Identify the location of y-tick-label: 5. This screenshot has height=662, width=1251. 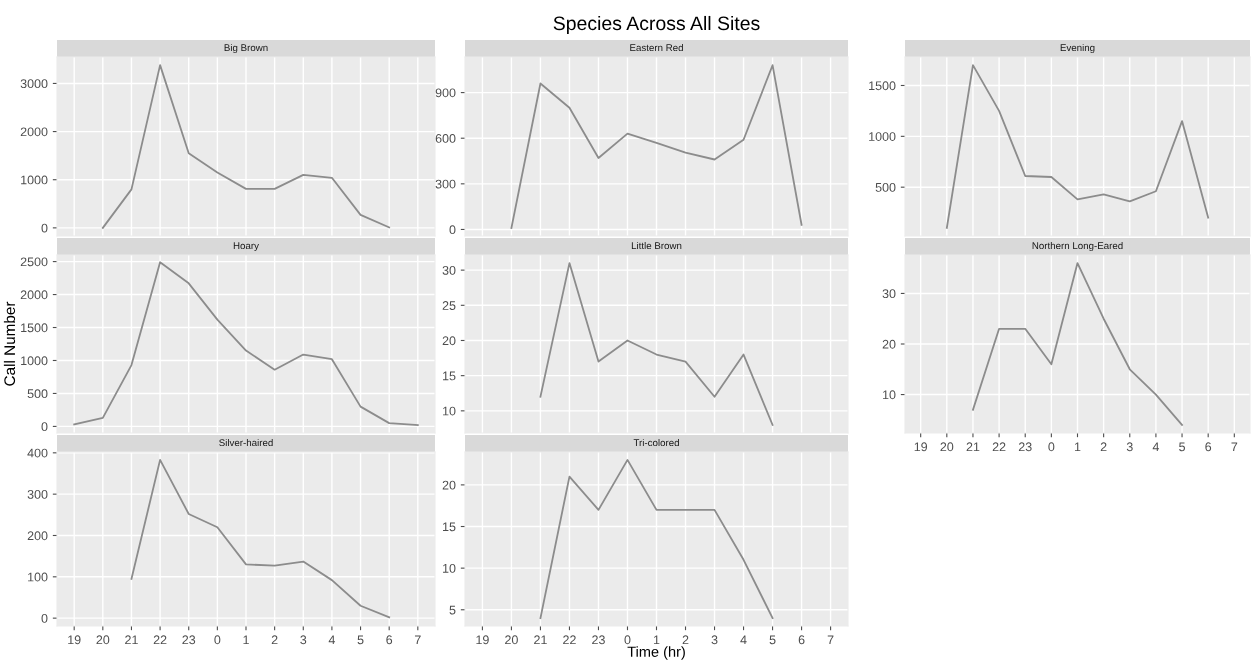
(452, 610).